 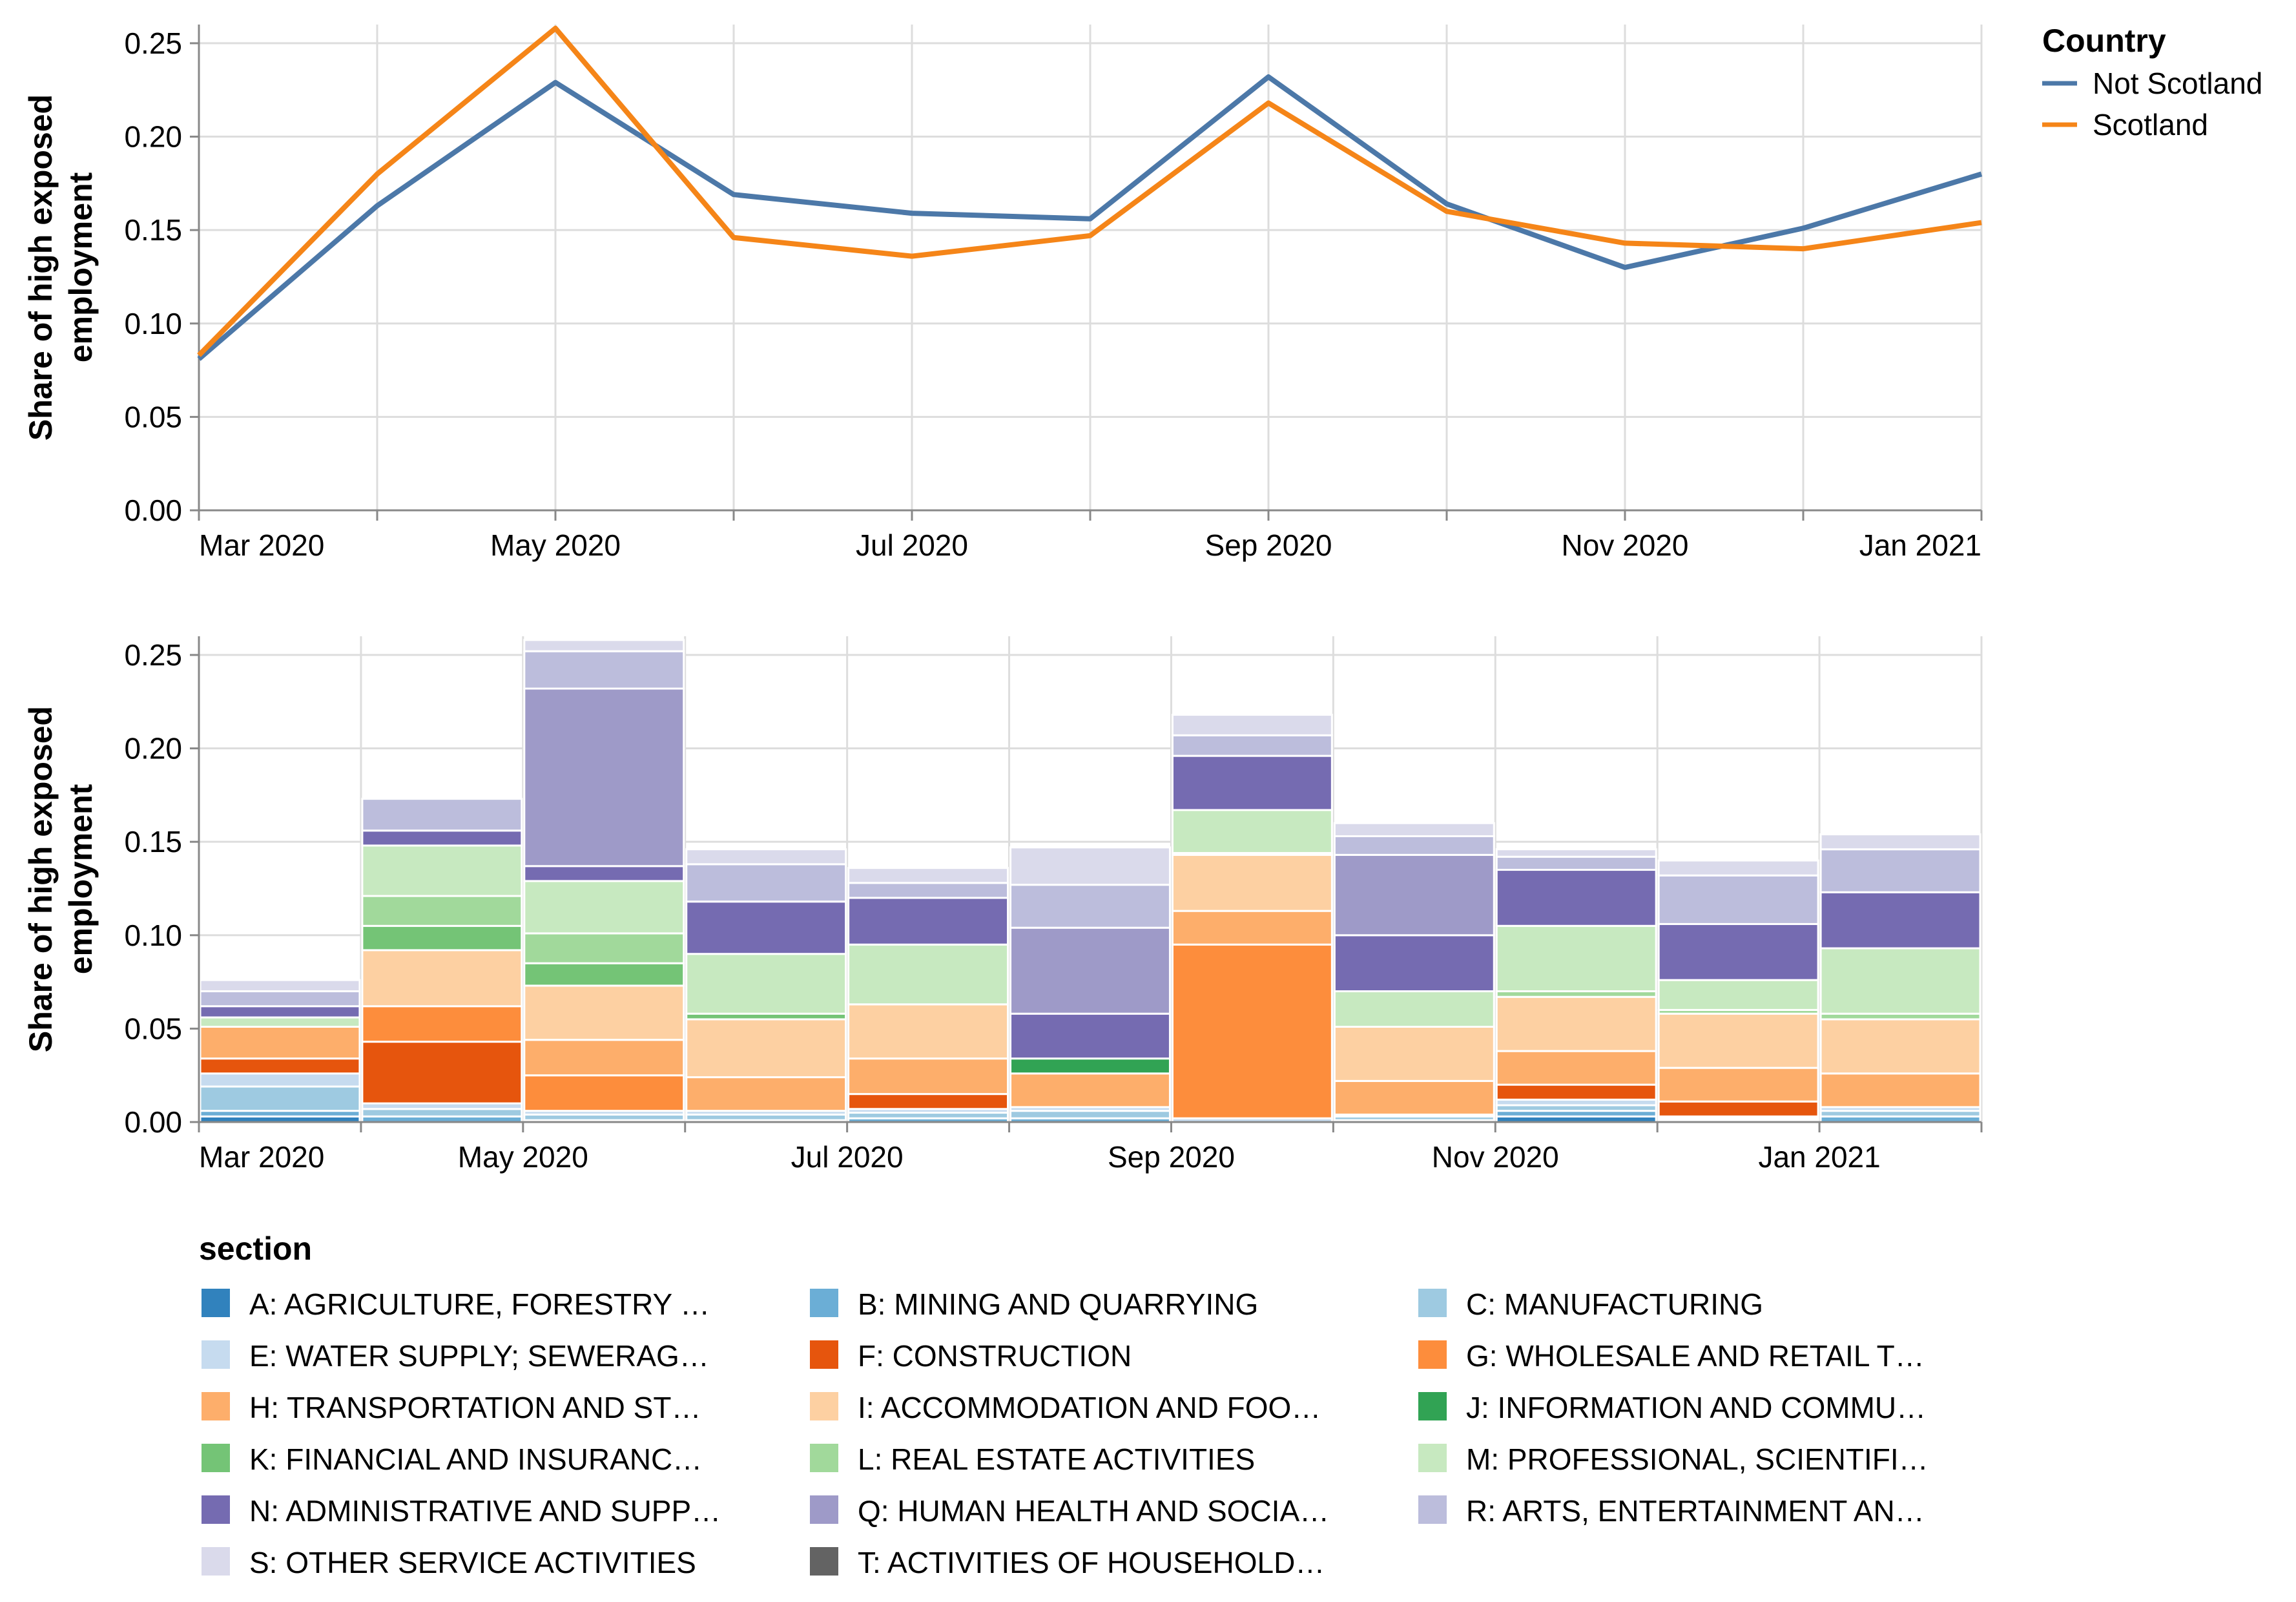 What do you see at coordinates (153, 1122) in the screenshot?
I see `bar-chart-ytick-label: 0.00` at bounding box center [153, 1122].